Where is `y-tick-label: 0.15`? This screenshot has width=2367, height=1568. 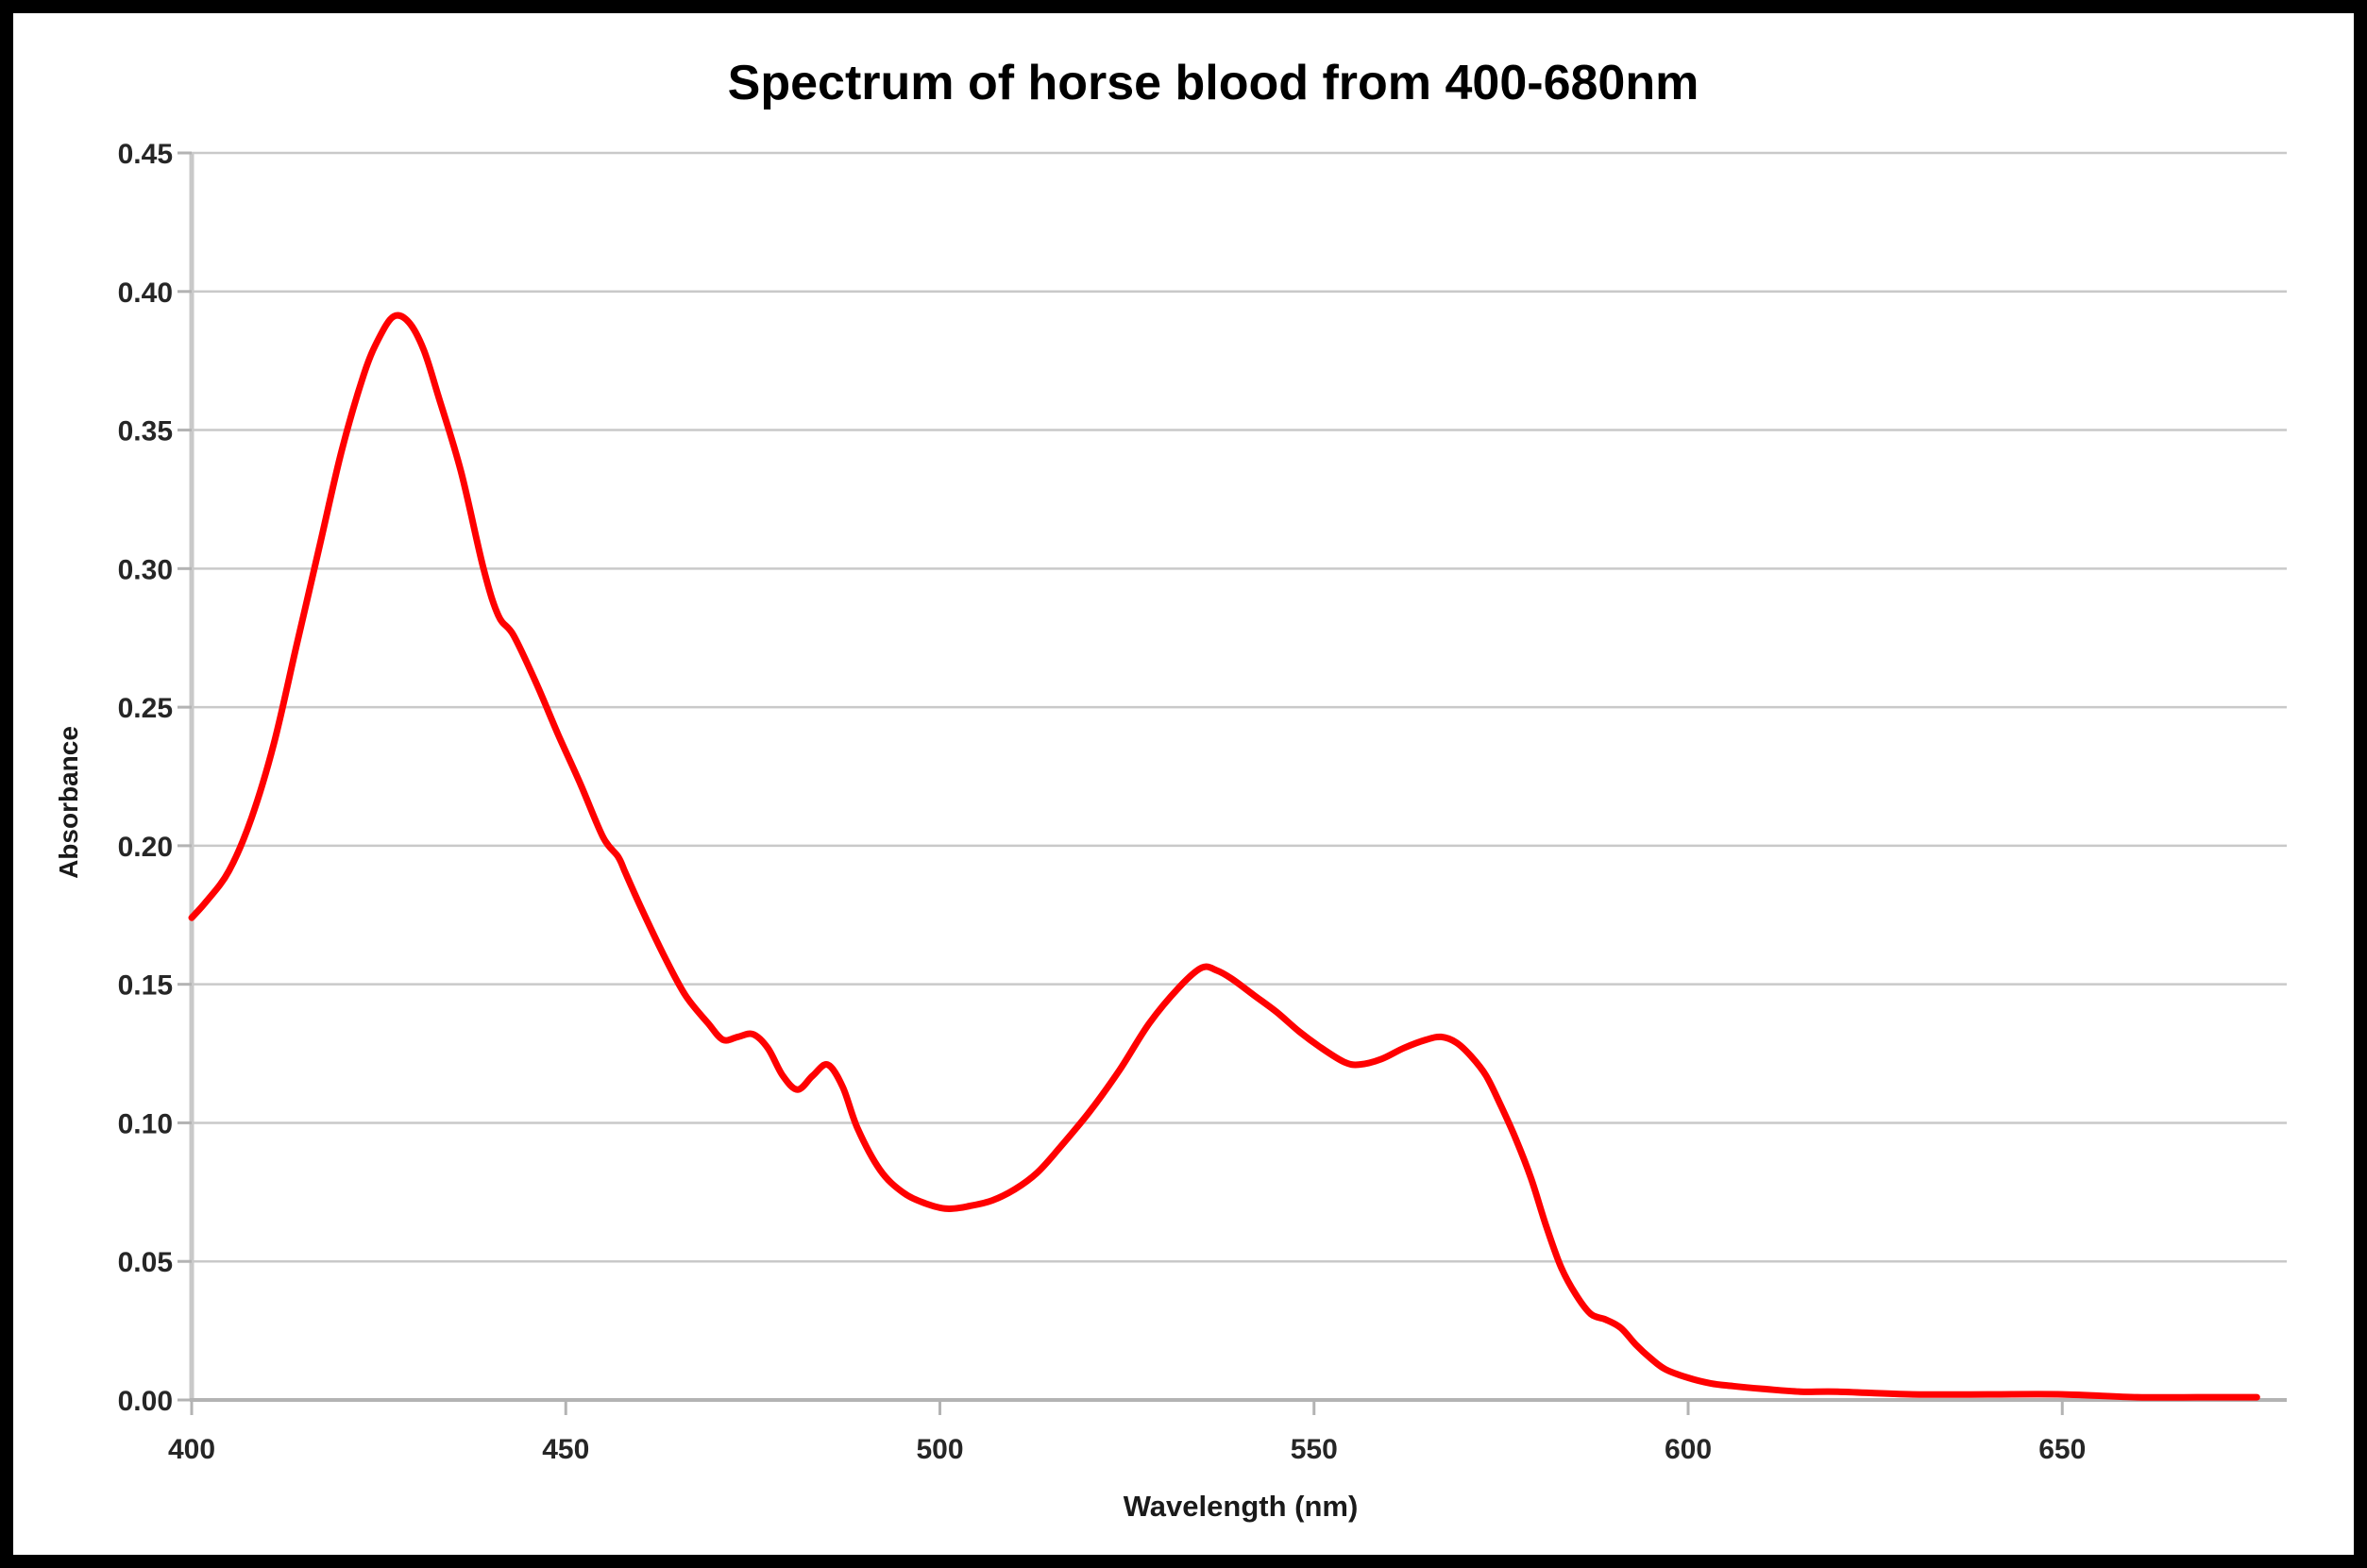
y-tick-label: 0.15 is located at coordinates (145, 986).